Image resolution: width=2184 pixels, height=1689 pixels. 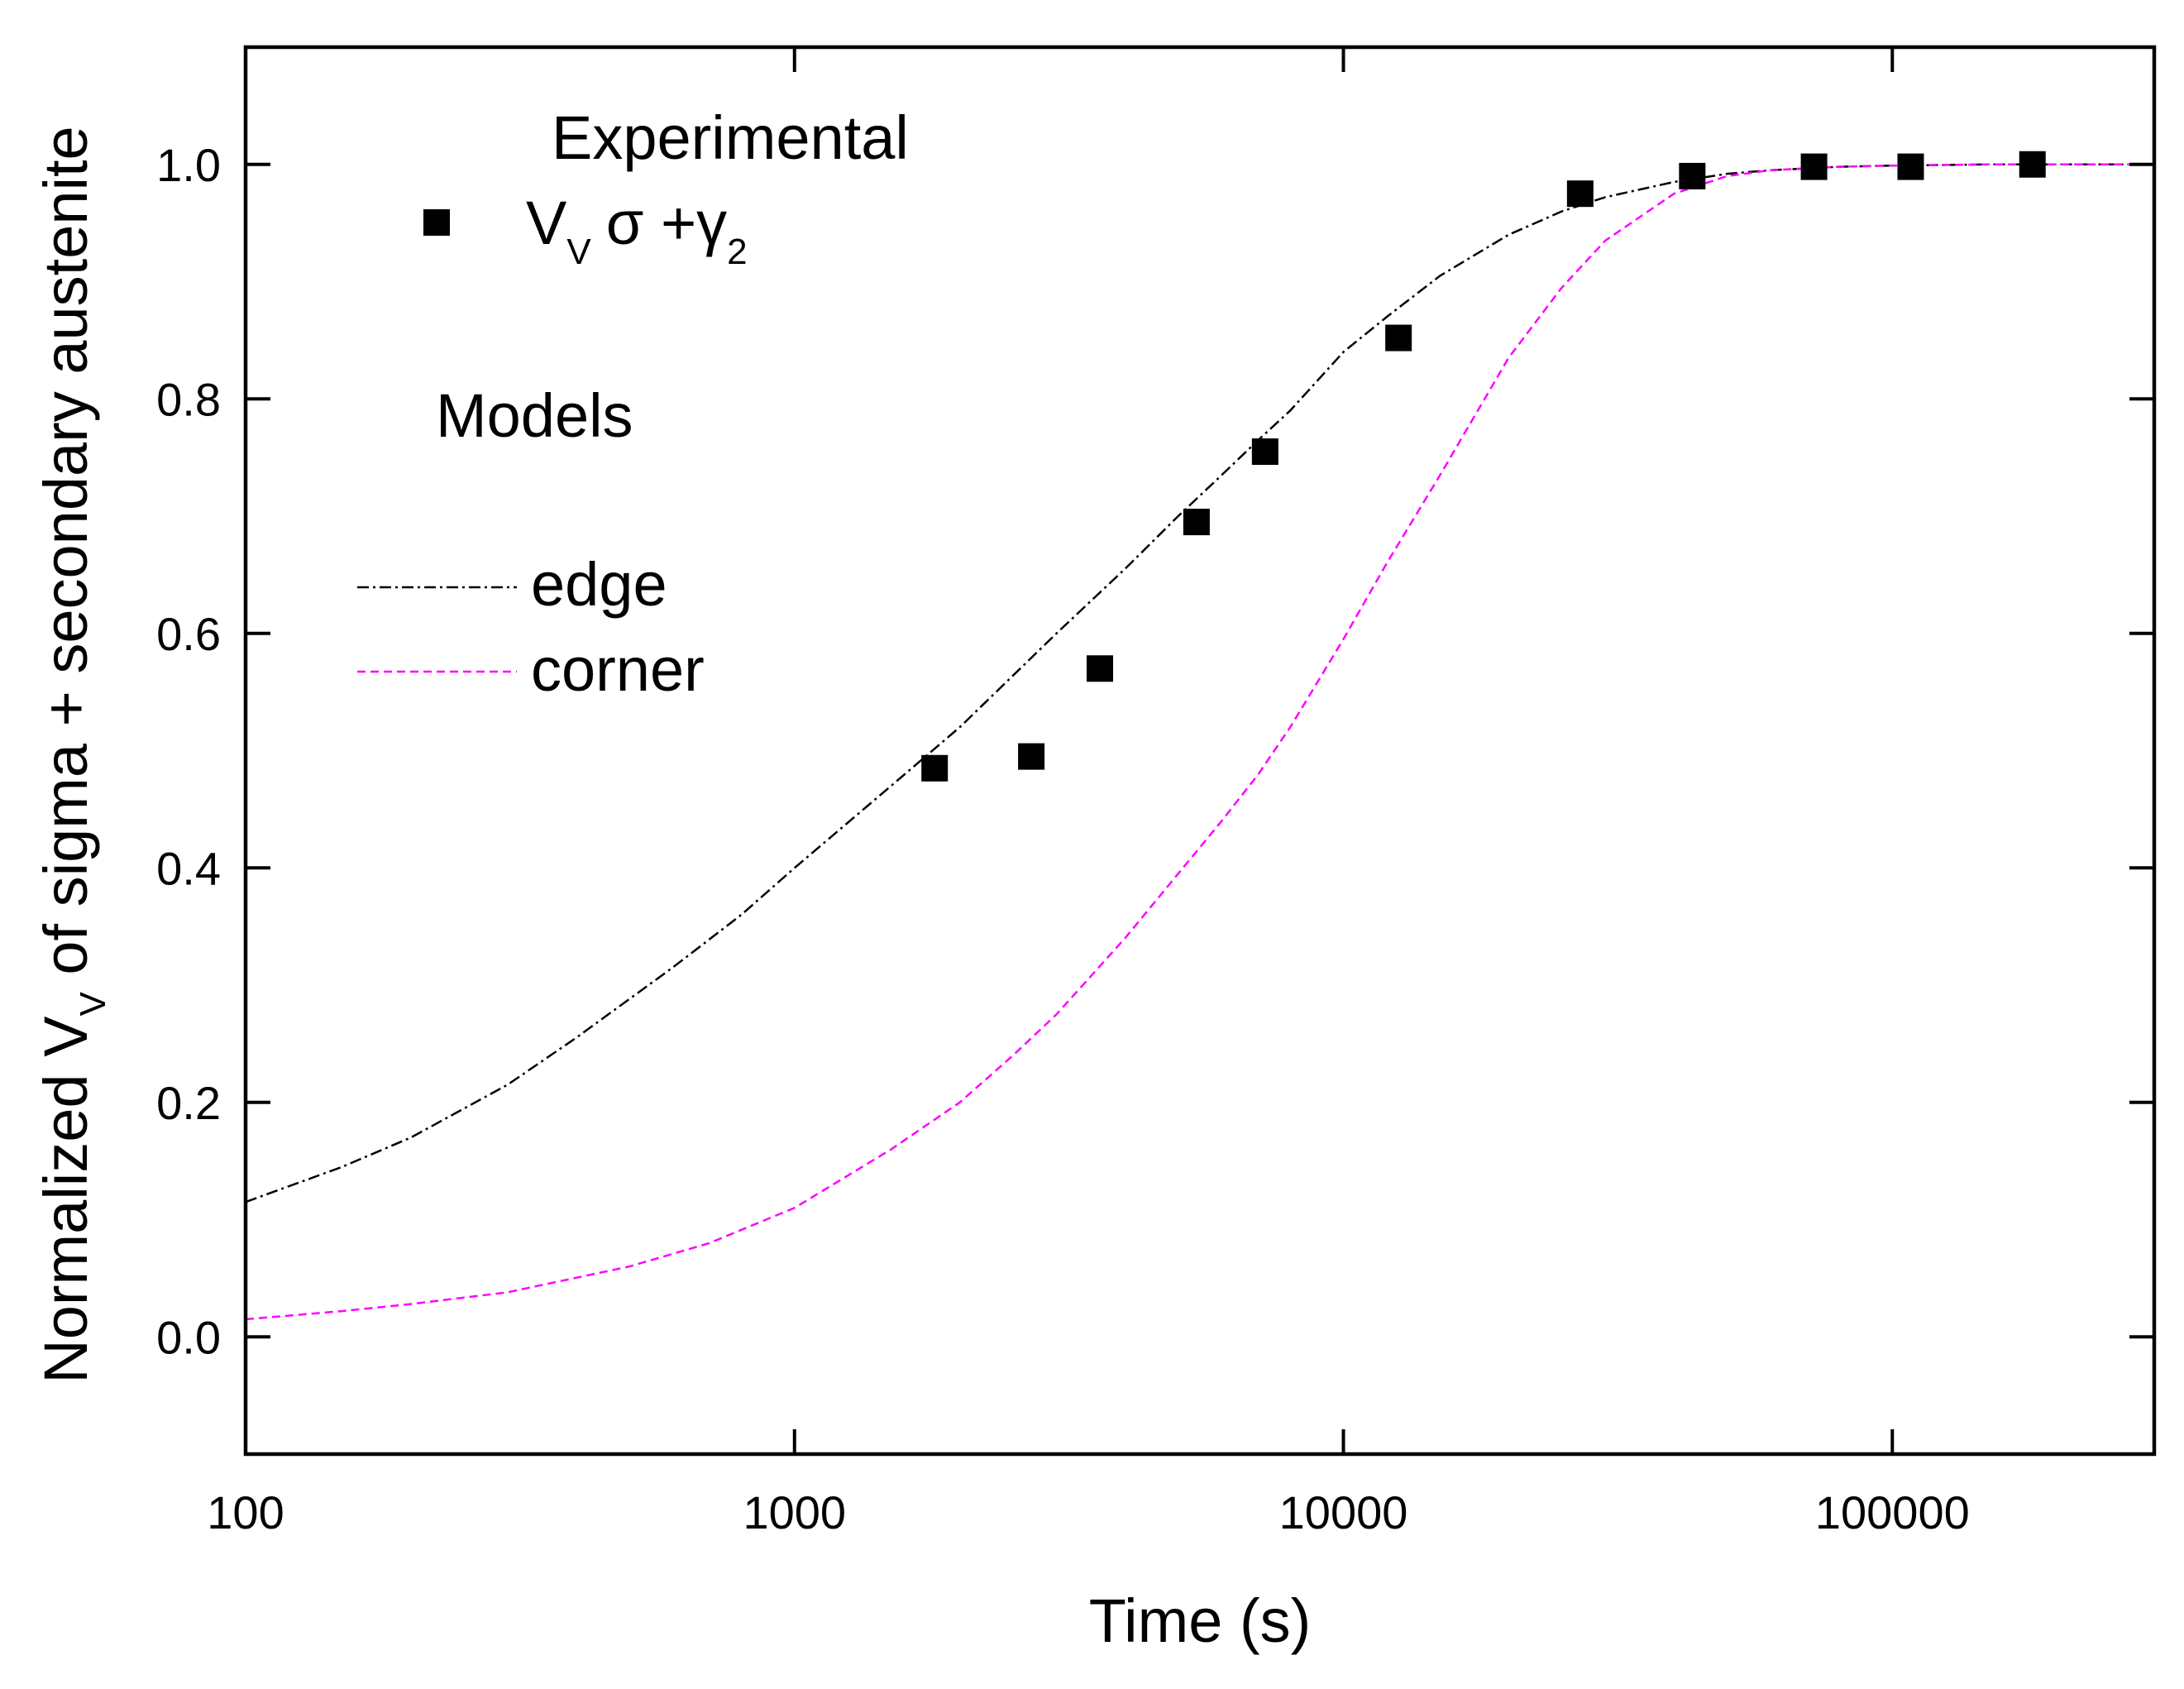 What do you see at coordinates (188, 165) in the screenshot?
I see `y-tick-label: 1.0` at bounding box center [188, 165].